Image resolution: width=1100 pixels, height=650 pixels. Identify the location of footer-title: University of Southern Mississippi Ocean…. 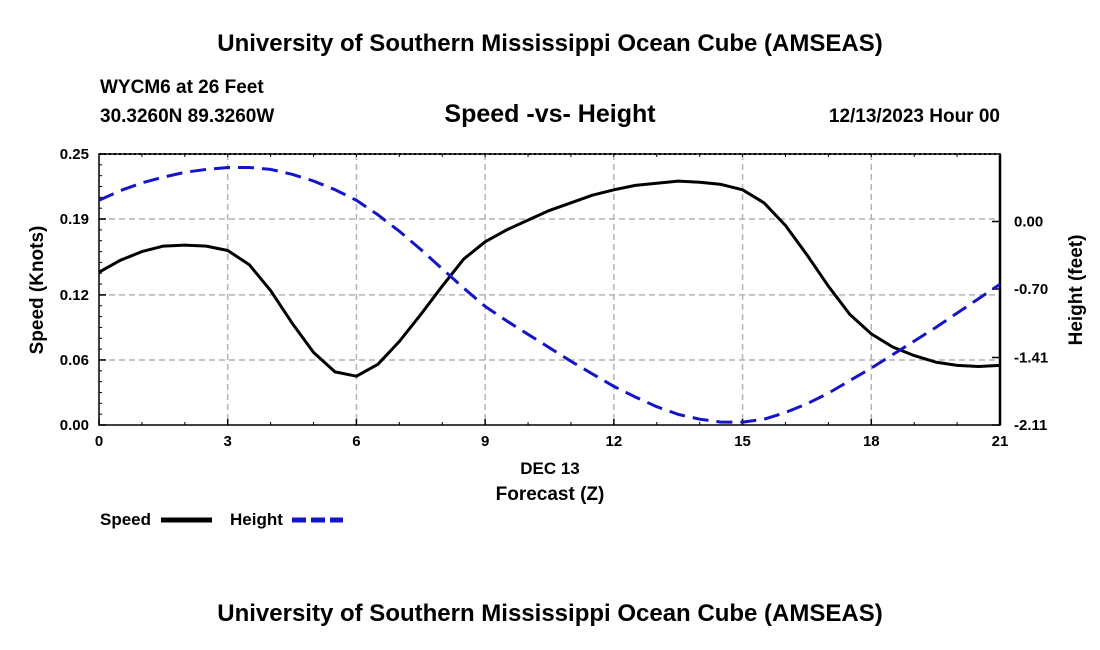
(550, 613).